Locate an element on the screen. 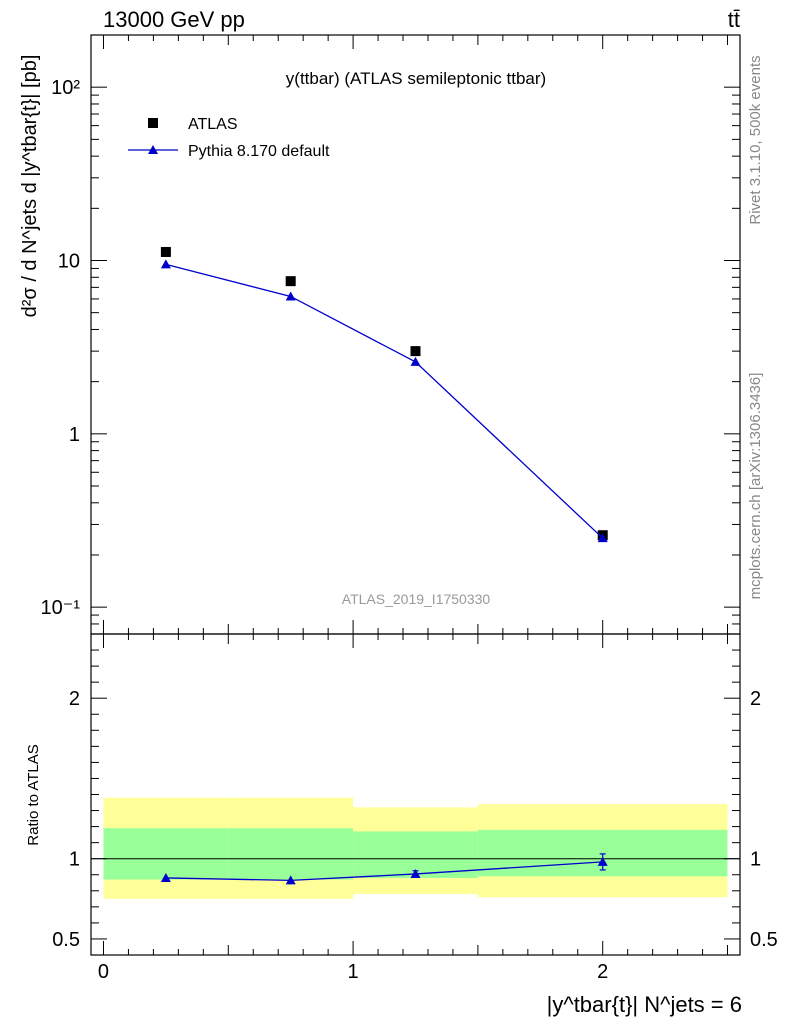 Image resolution: width=786 pixels, height=1024 pixels. ratio-y-tick-label: 2 is located at coordinates (74, 699).